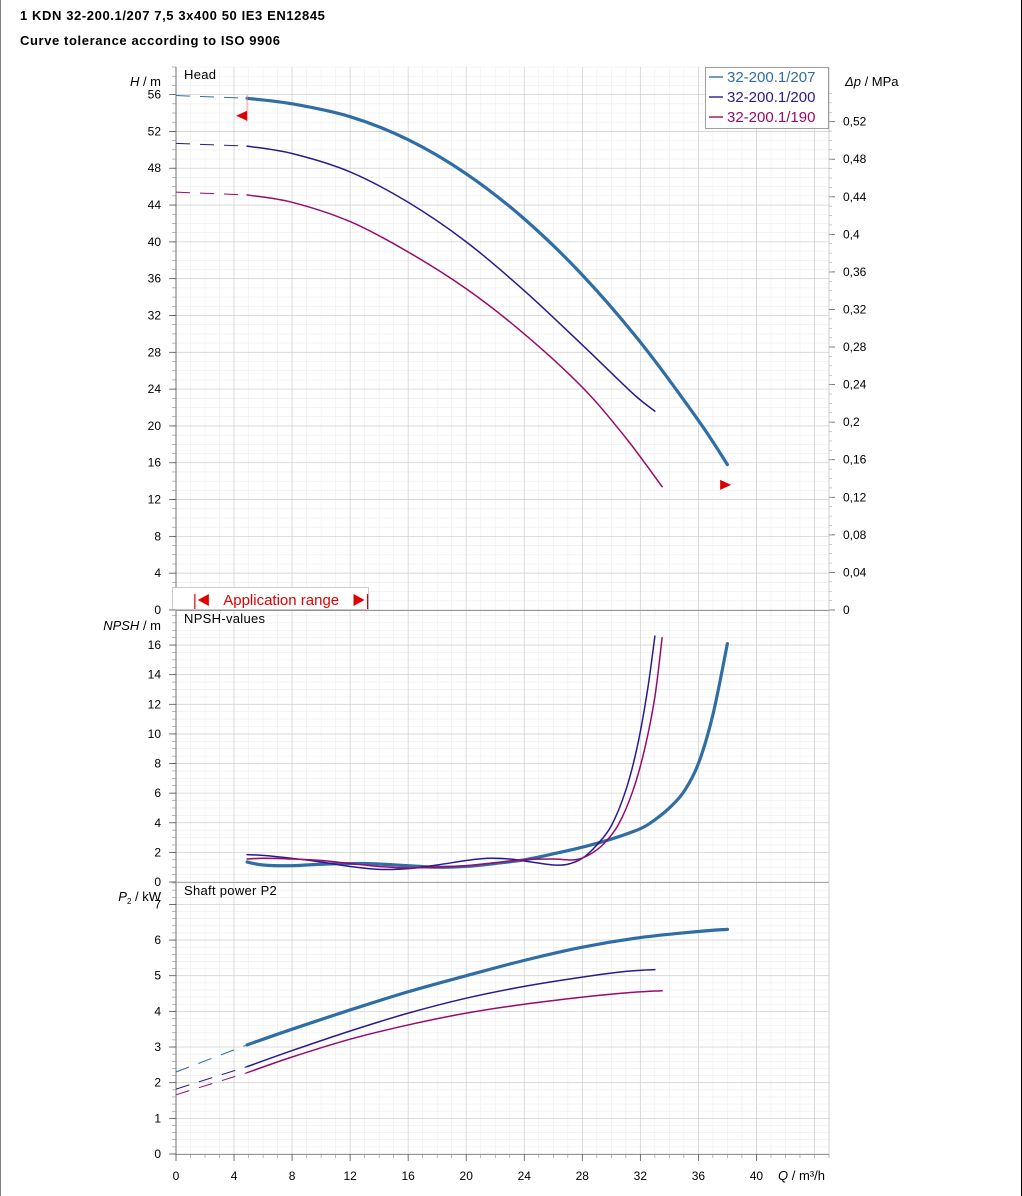  What do you see at coordinates (855, 159) in the screenshot?
I see `y2-tick-label: 0,48` at bounding box center [855, 159].